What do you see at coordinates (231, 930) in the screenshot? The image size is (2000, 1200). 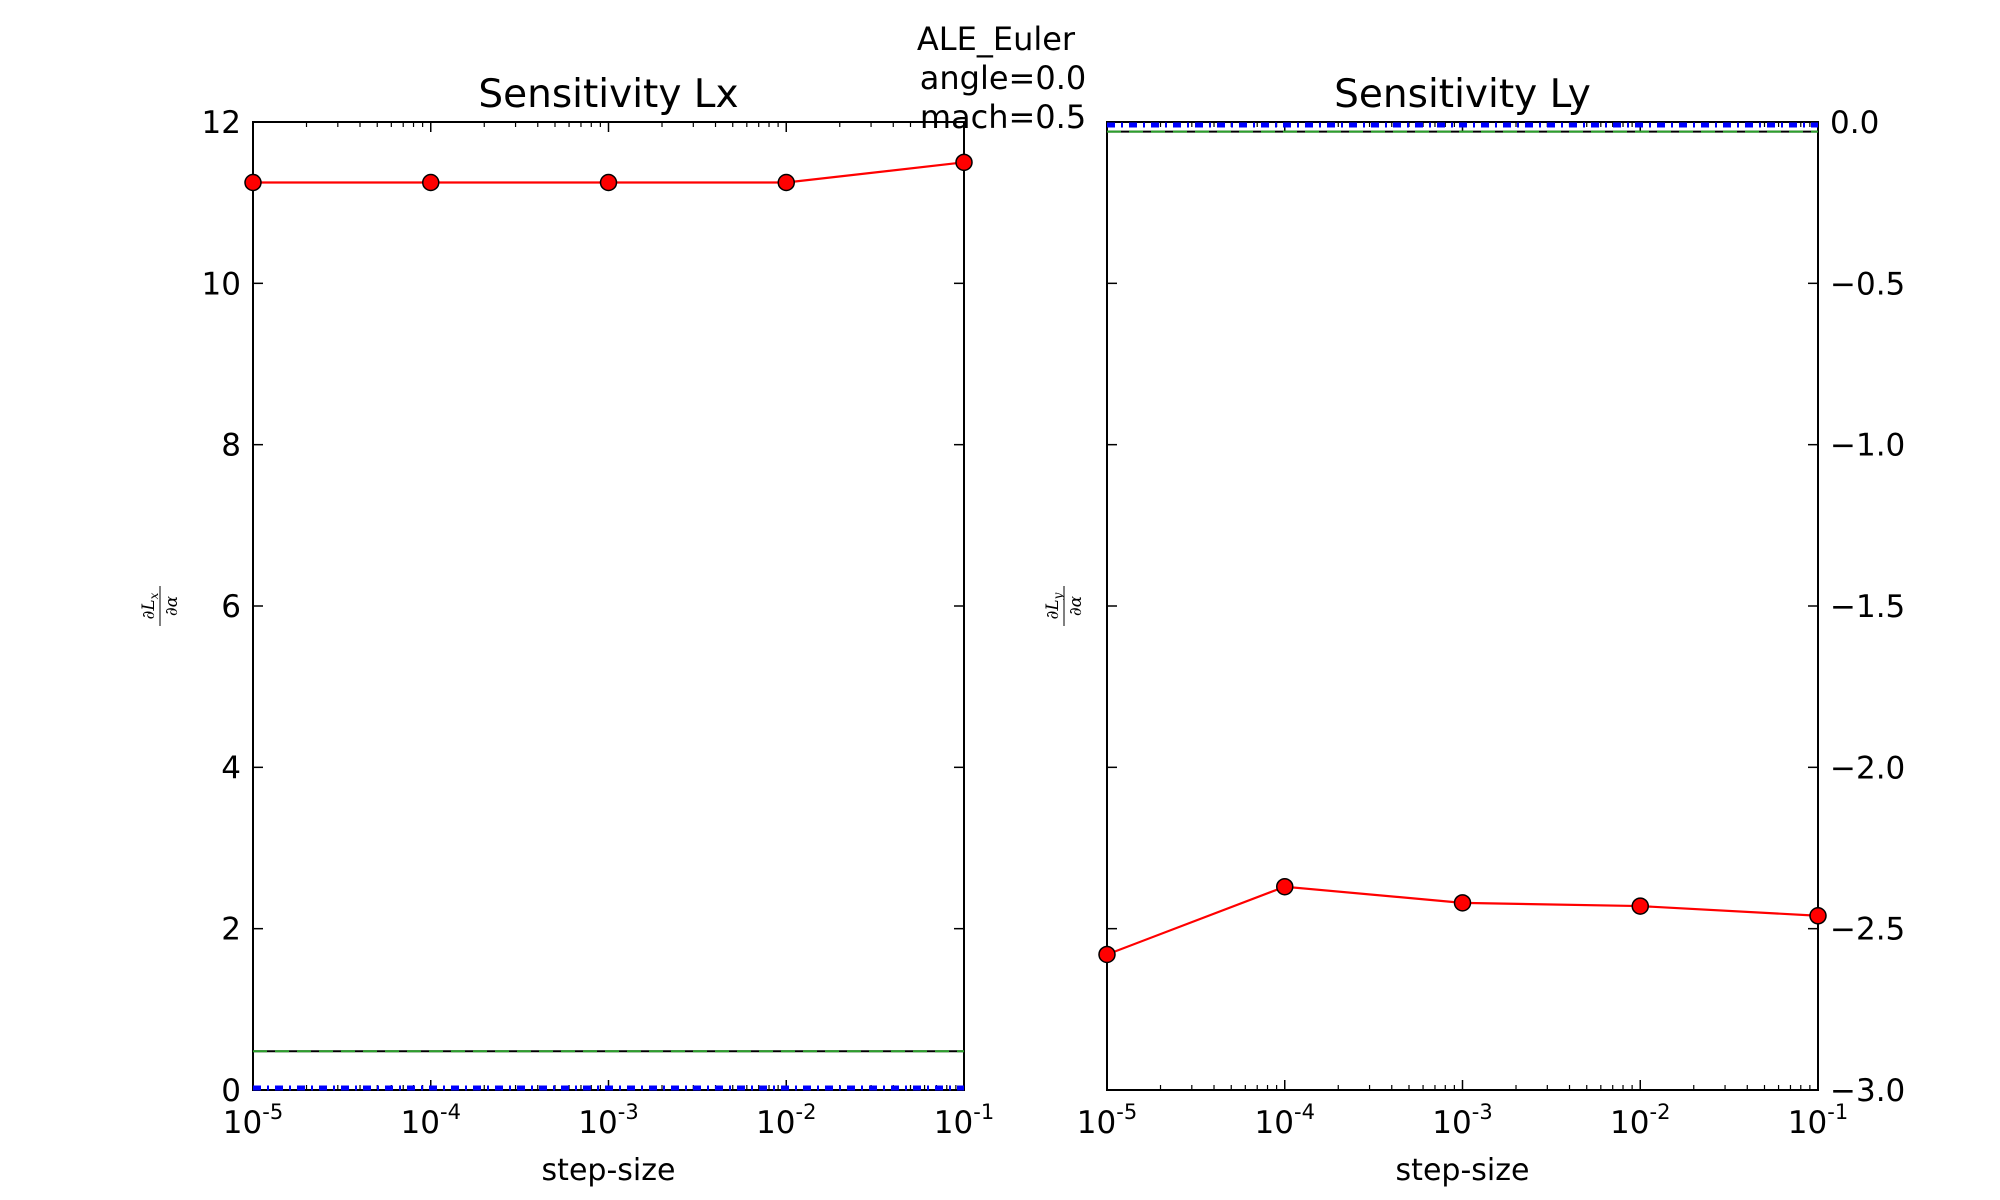 I see `y-tick-label: 2` at bounding box center [231, 930].